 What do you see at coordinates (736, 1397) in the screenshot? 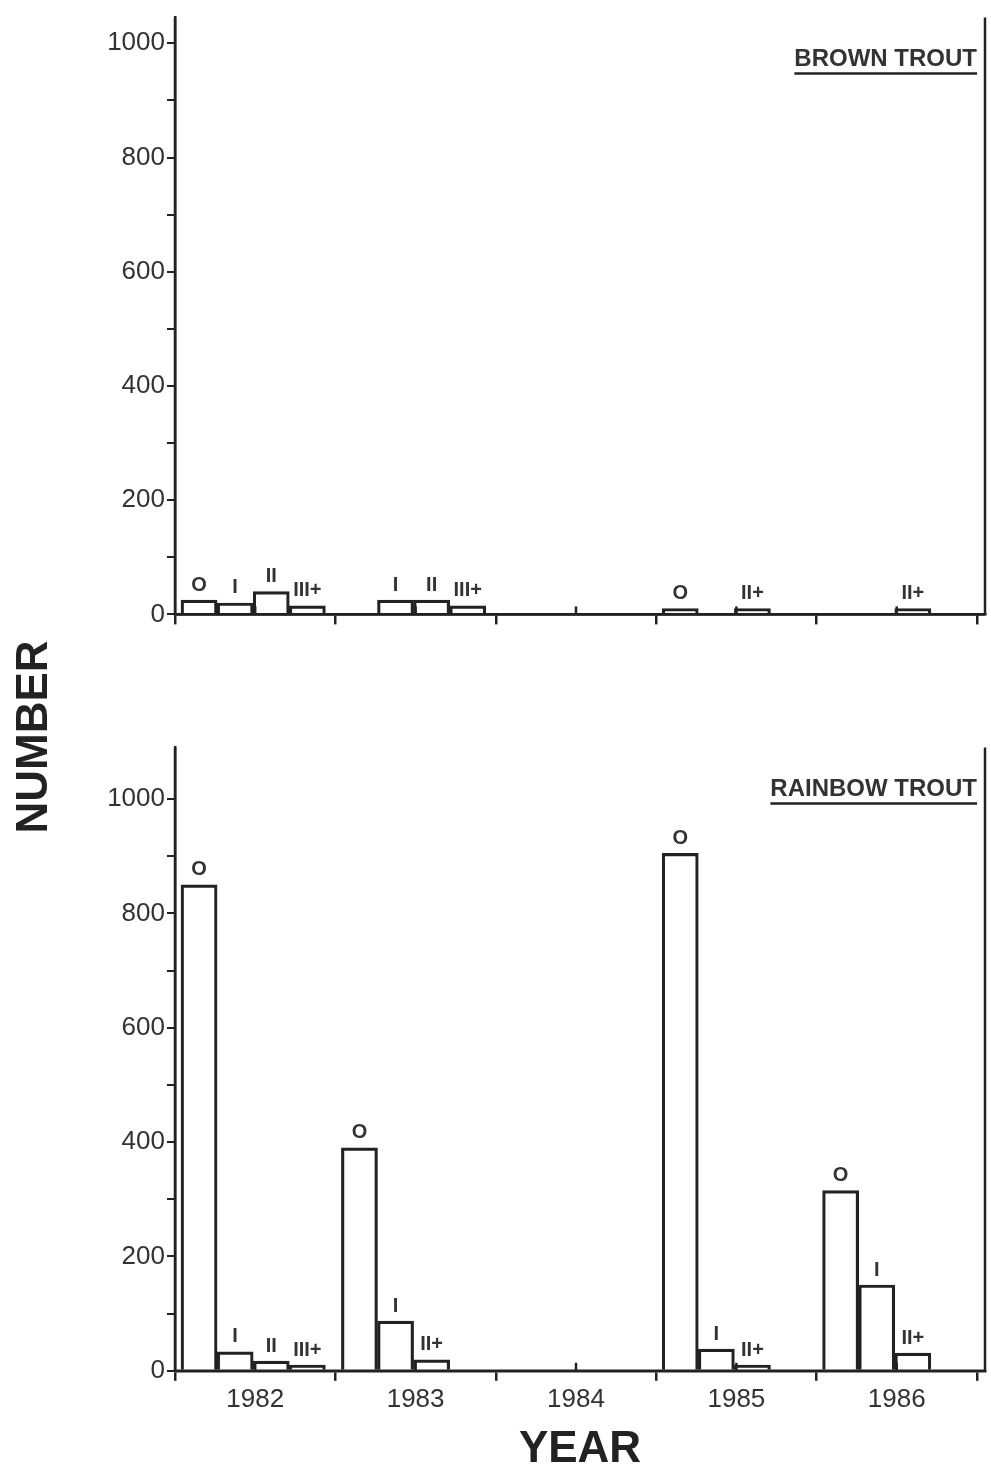
I see `x-tick-label: 1985` at bounding box center [736, 1397].